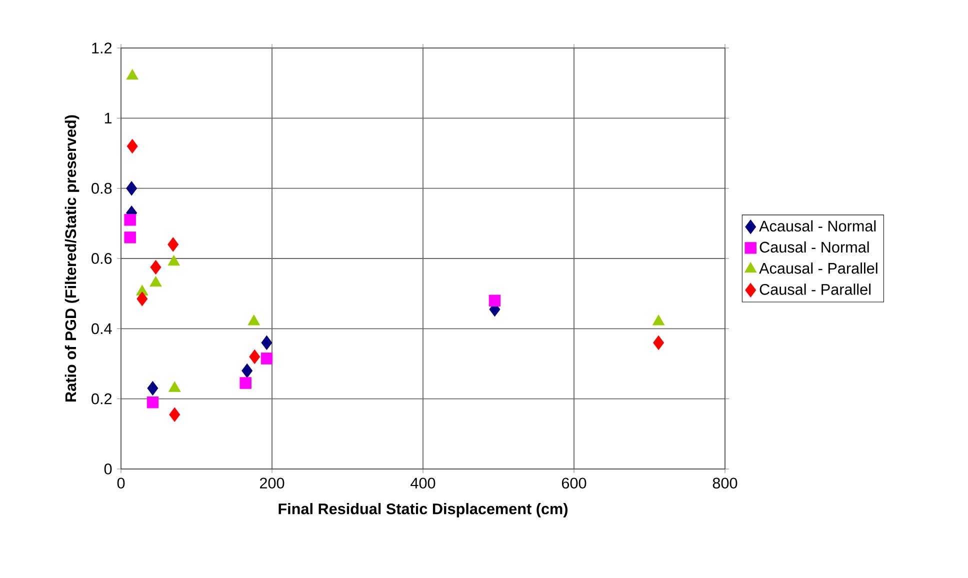  Describe the element at coordinates (102, 328) in the screenshot. I see `y-tick-label: 0.4` at that location.